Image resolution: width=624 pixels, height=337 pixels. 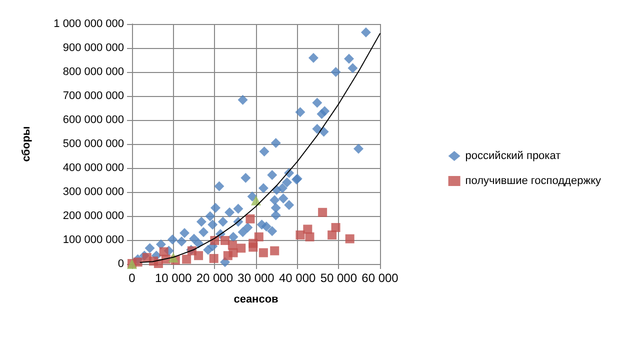 What do you see at coordinates (121, 264) in the screenshot?
I see `y-tick-label: 0` at bounding box center [121, 264].